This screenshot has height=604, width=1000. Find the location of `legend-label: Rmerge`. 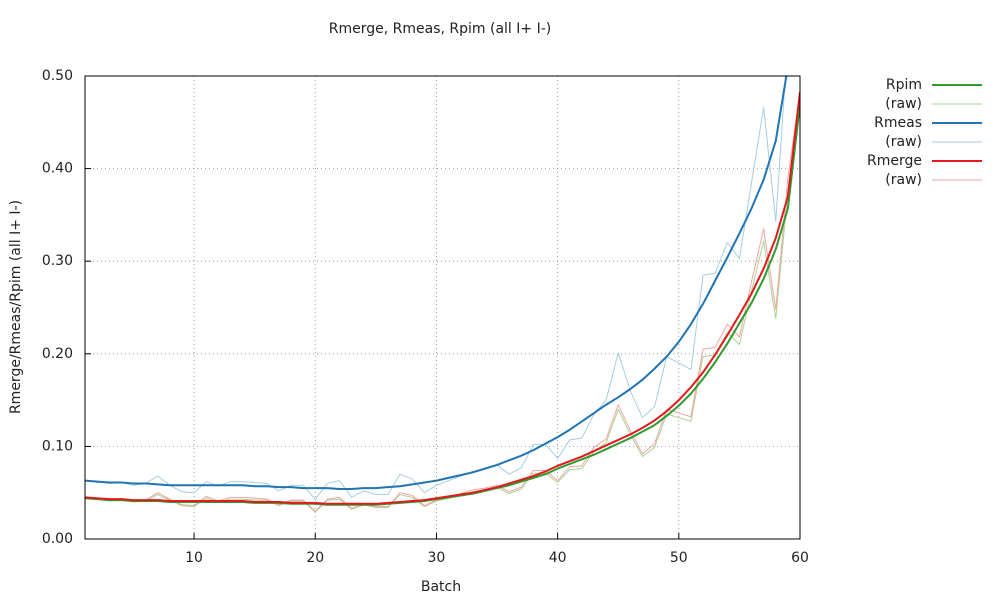

legend-label: Rmerge is located at coordinates (894, 161).